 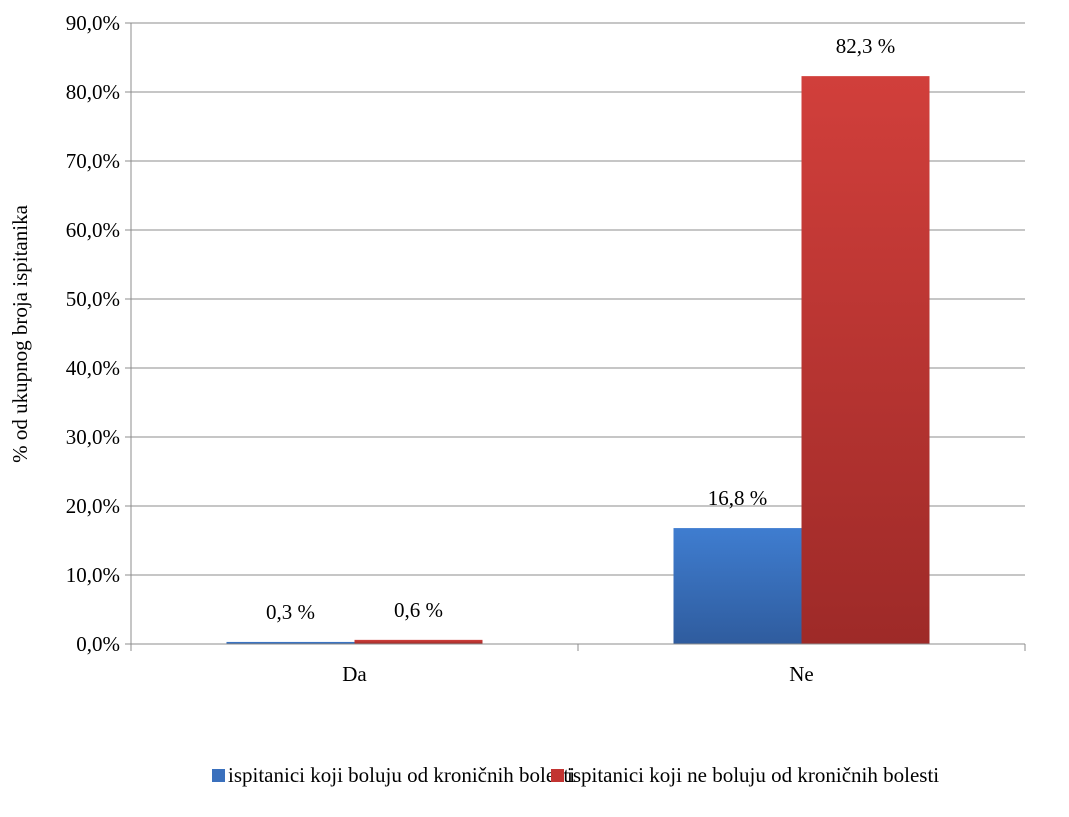 What do you see at coordinates (93, 437) in the screenshot?
I see `y-tick-label: 30,0%` at bounding box center [93, 437].